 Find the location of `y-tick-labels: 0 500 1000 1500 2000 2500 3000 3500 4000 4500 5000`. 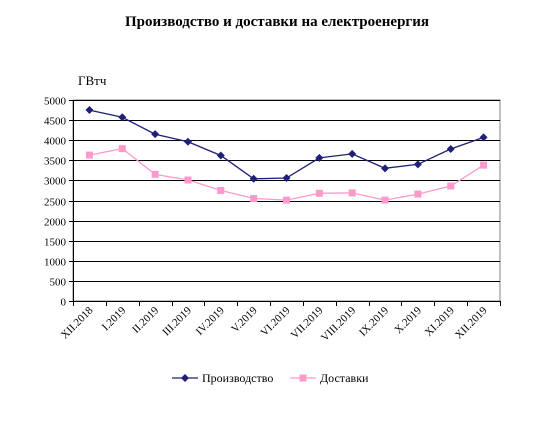

y-tick-labels: 0 500 1000 1500 2000 2500 3000 3500 4000 4500 5000 is located at coordinates (55, 202).